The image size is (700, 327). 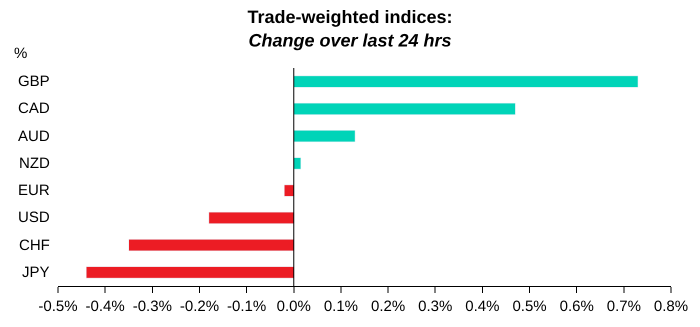 What do you see at coordinates (34, 108) in the screenshot?
I see `y-tick-label: CAD` at bounding box center [34, 108].